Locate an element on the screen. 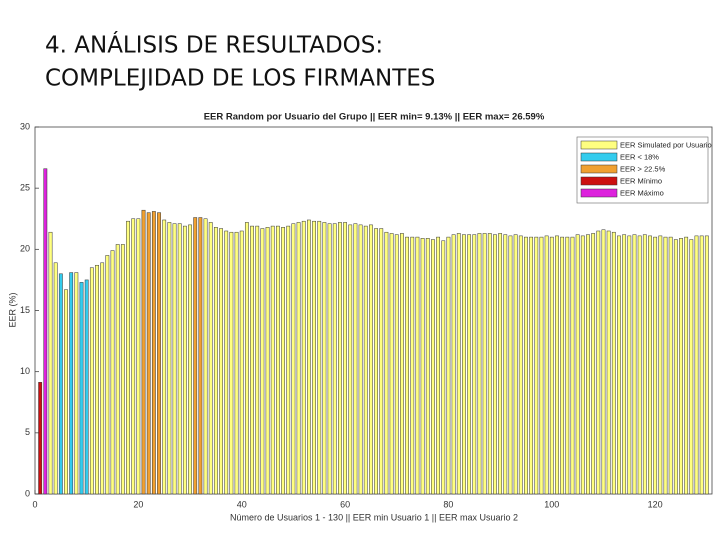 The image size is (720, 540). slide-title-line: COMPLEJIDAD DE LOS FIRMANTES is located at coordinates (240, 79).